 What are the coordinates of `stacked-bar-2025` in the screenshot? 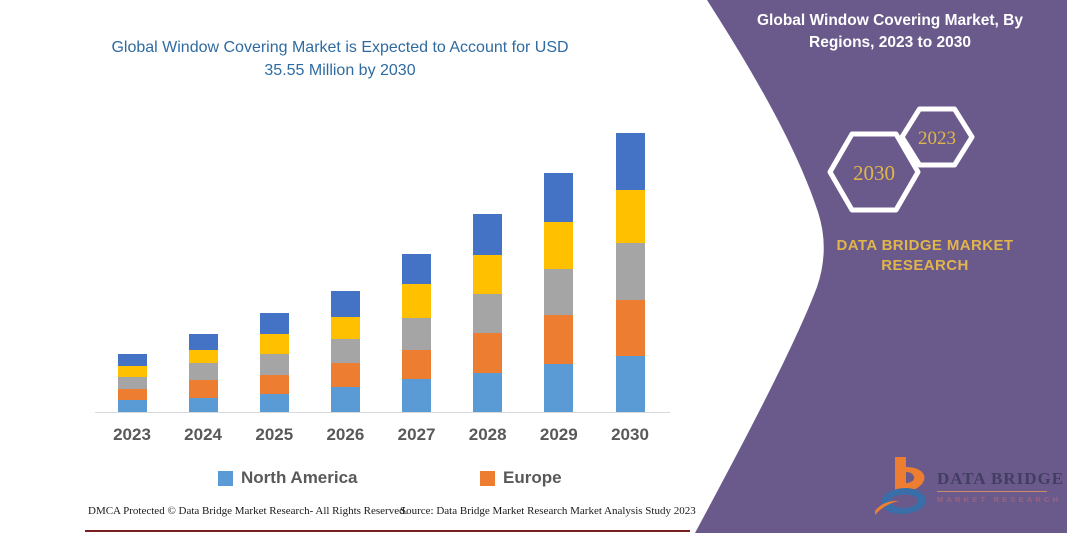 It's located at (274, 362).